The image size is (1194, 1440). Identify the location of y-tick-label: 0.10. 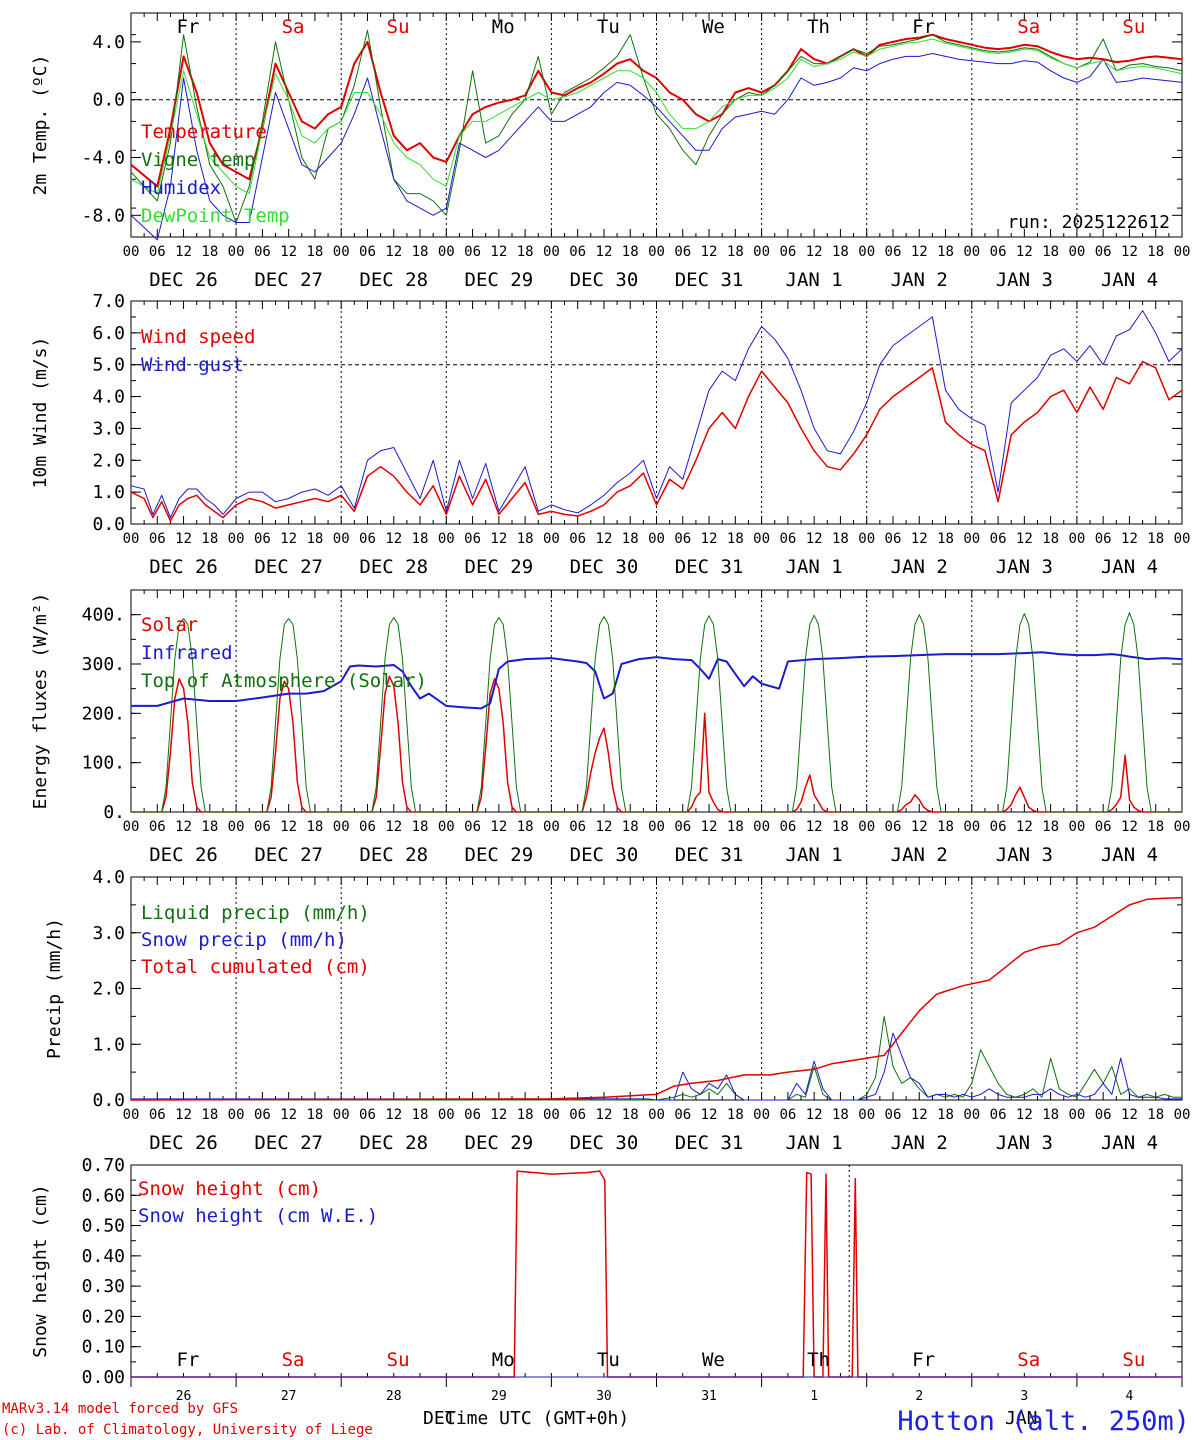
(103, 1347).